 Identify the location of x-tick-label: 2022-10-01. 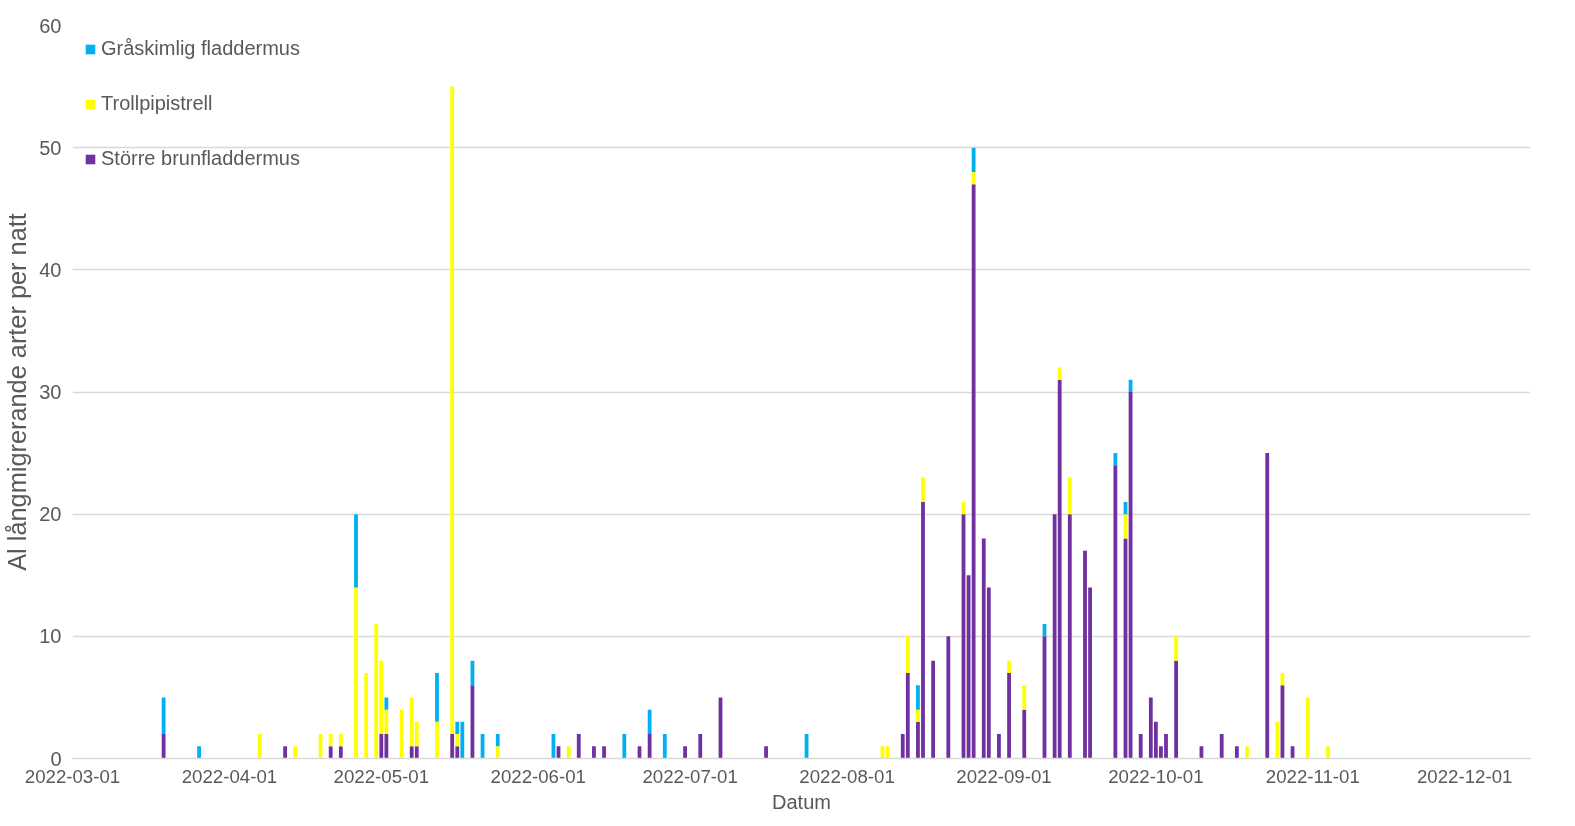
(1156, 776).